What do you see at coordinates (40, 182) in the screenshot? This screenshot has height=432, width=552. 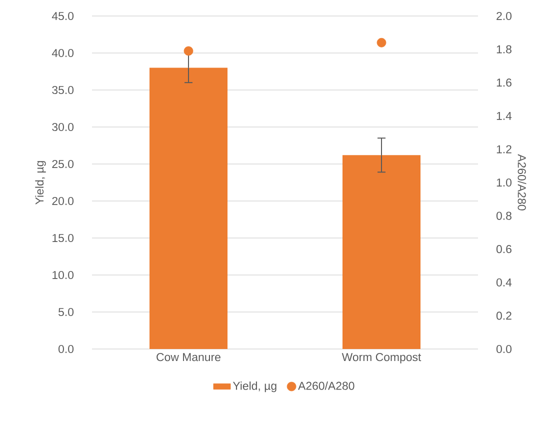 I see `y-axis-title: Yield, µg` at bounding box center [40, 182].